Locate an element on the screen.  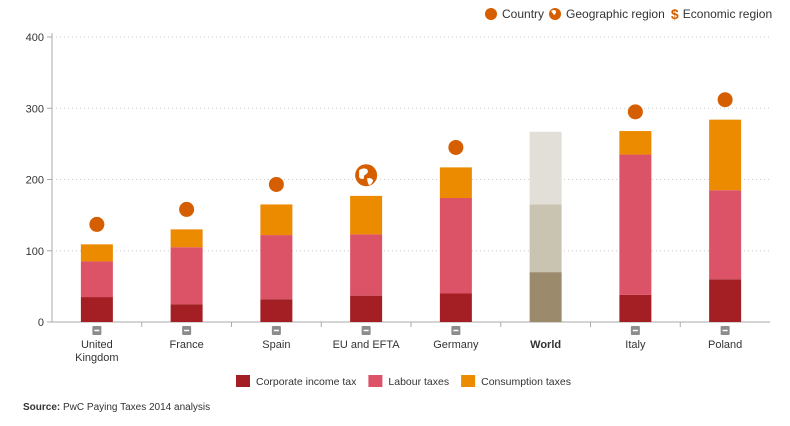
marker-legend: Country Geographic region $ Economic region is located at coordinates (628, 14).